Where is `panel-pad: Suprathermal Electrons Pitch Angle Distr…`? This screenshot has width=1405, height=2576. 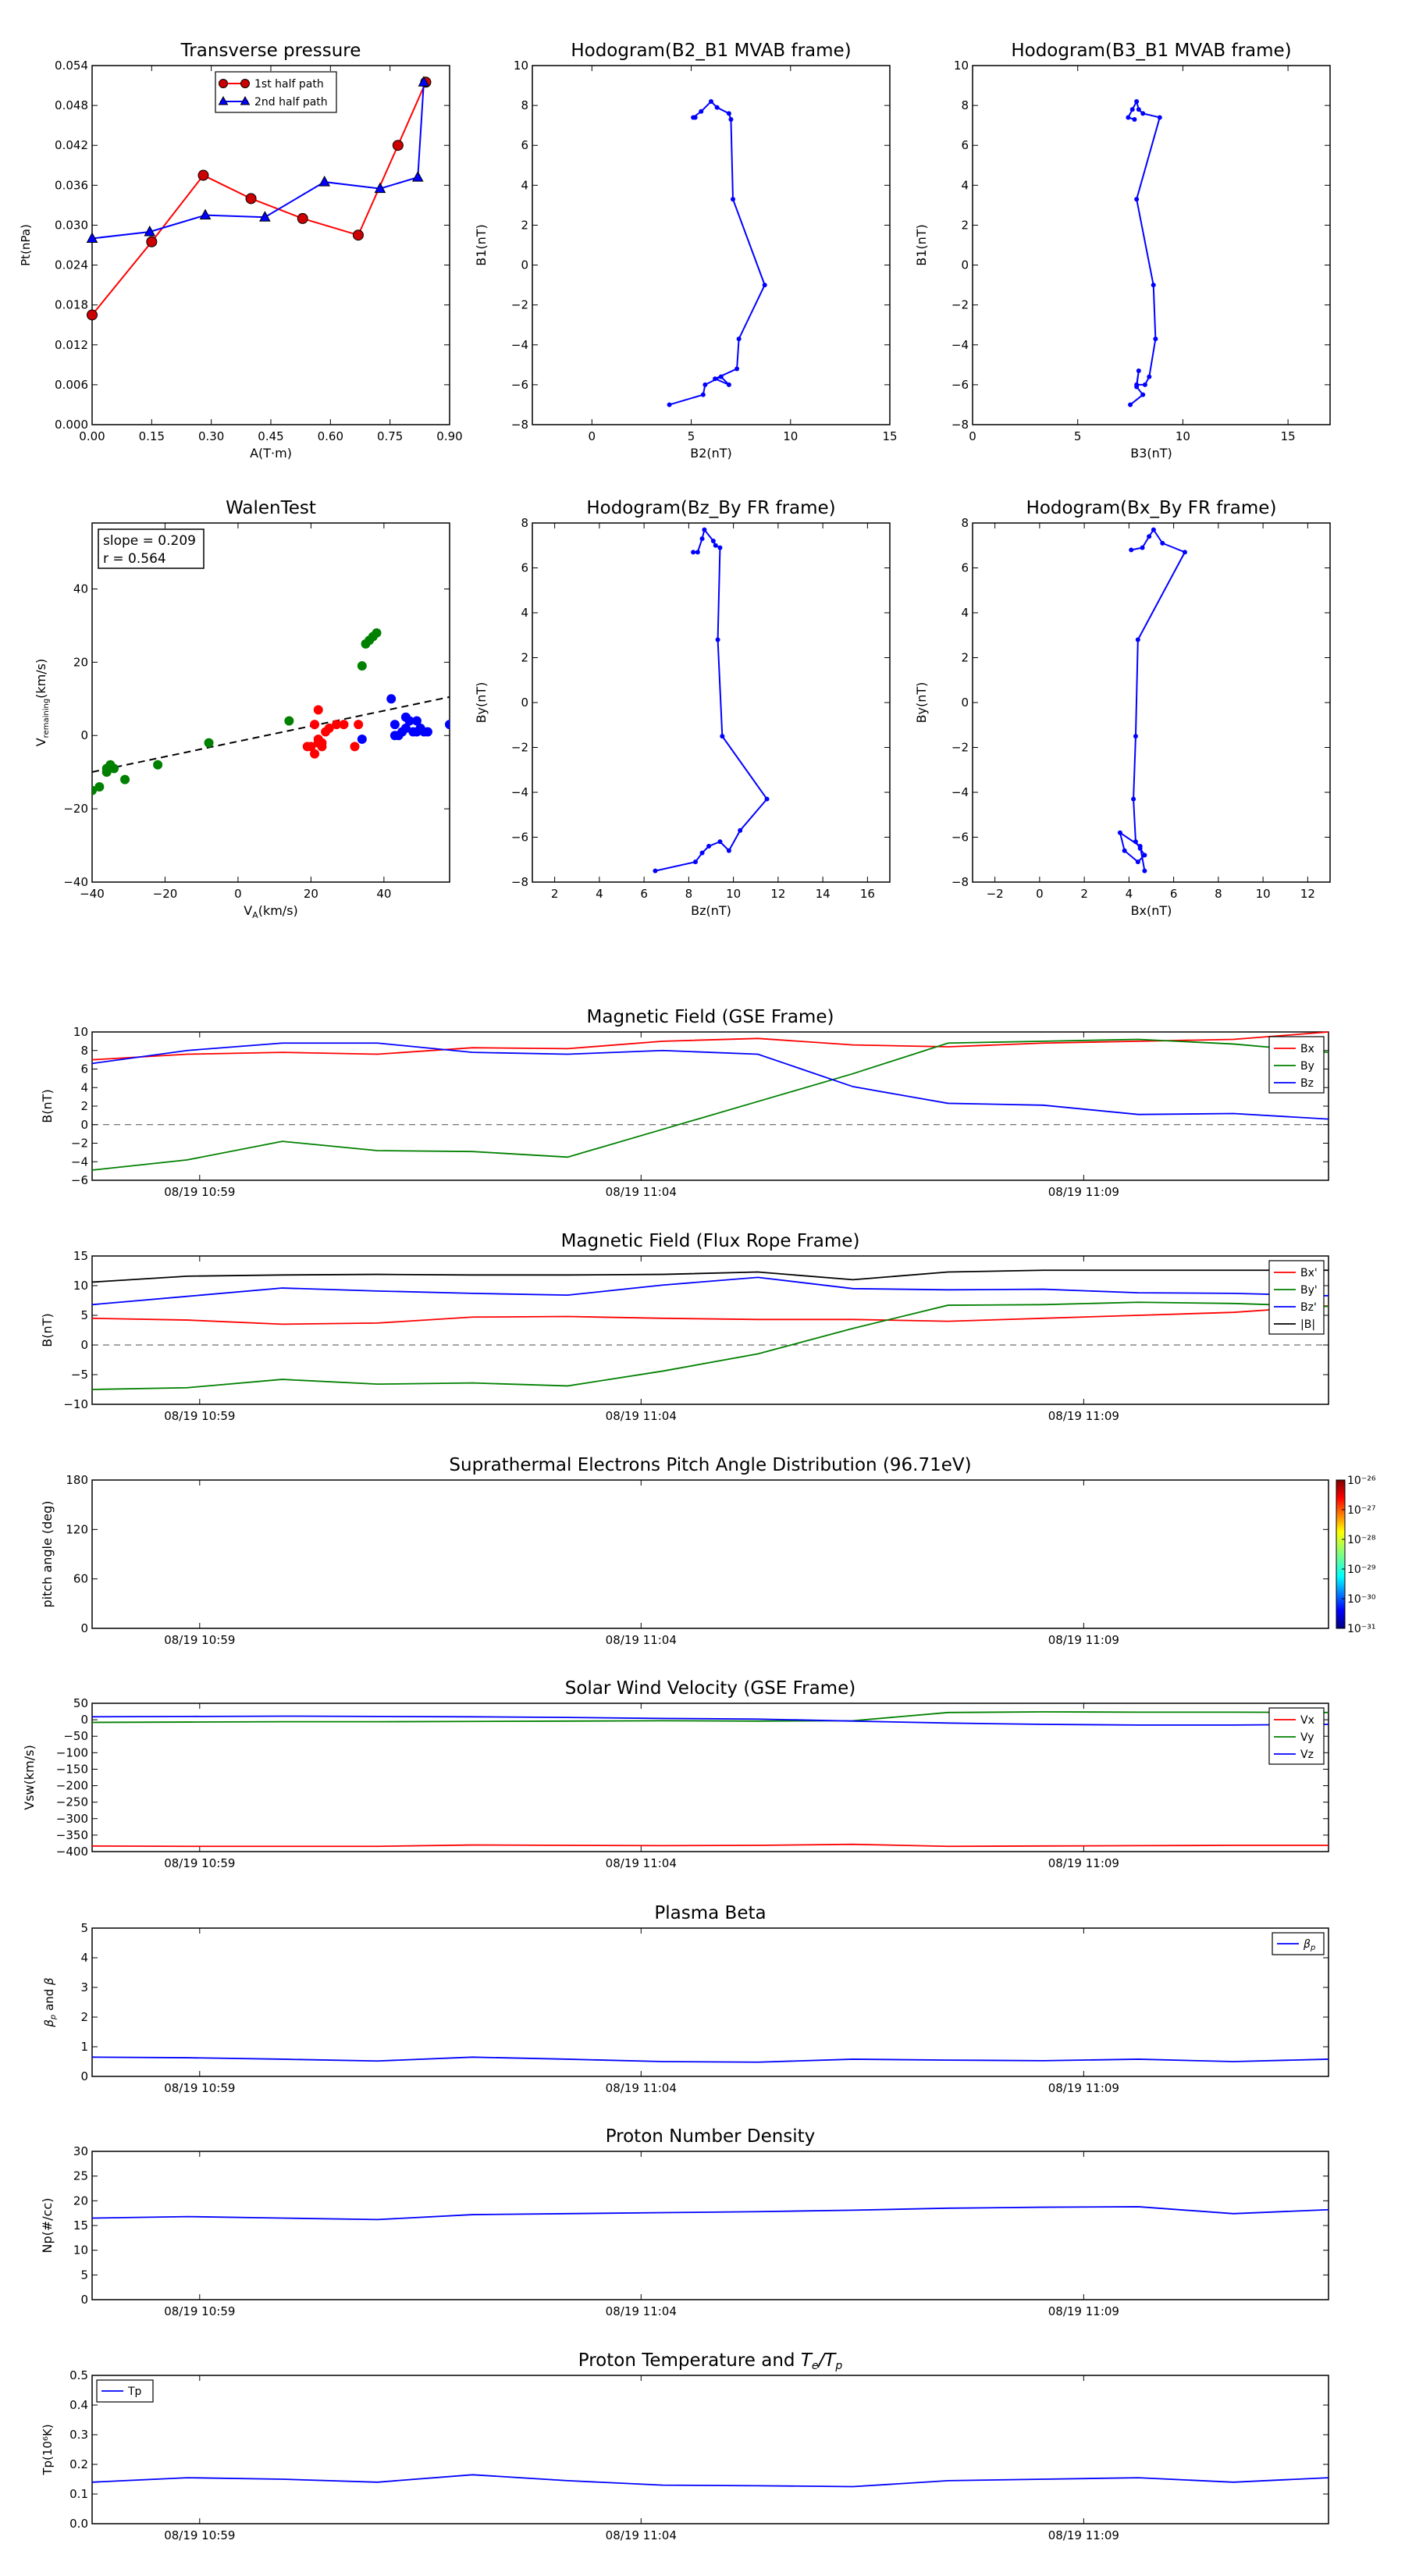
panel-pad: Suprathermal Electrons Pitch Angle Distr… is located at coordinates (708, 1551).